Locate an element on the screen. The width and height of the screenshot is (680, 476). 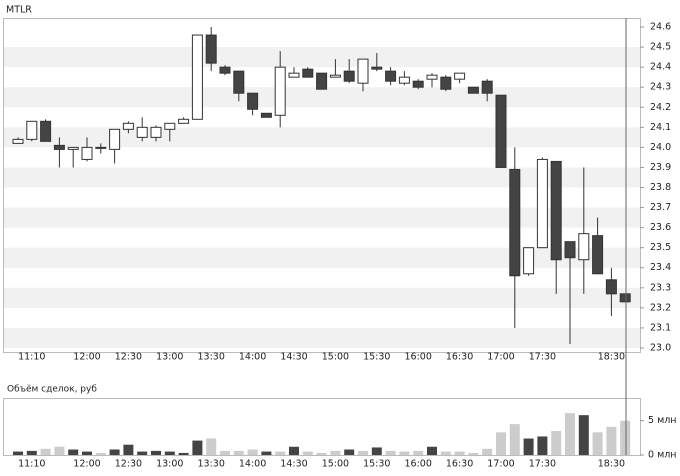
y-tick-label: 23.6 is located at coordinates (660, 227).